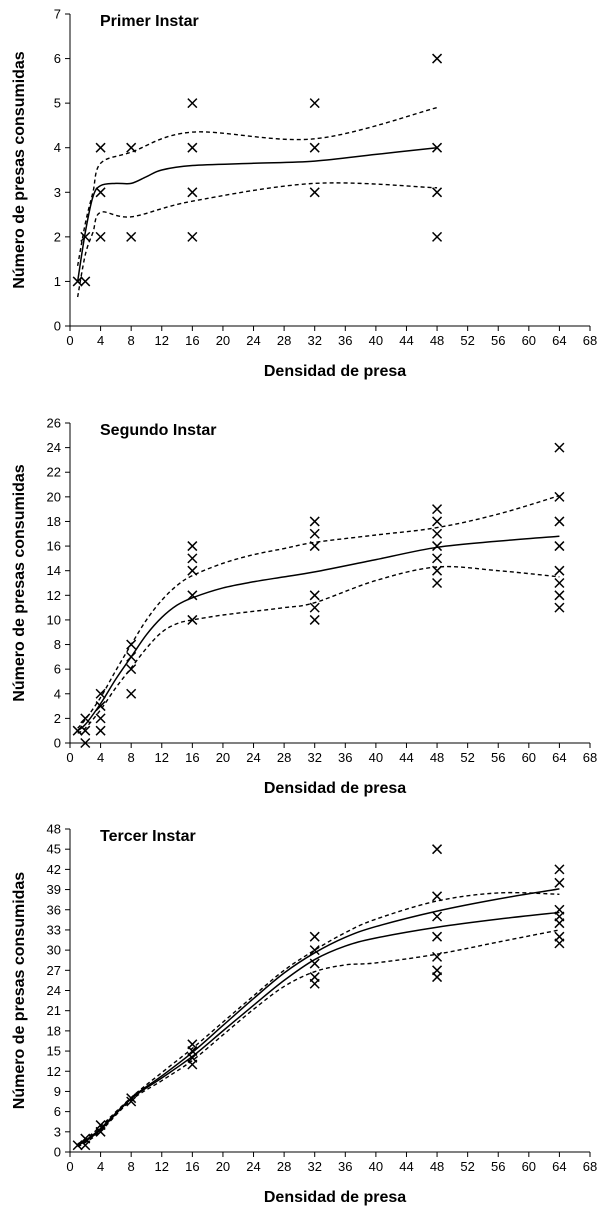 This screenshot has height=1226, width=599. What do you see at coordinates (57, 14) in the screenshot?
I see `y-tick-label: 7` at bounding box center [57, 14].